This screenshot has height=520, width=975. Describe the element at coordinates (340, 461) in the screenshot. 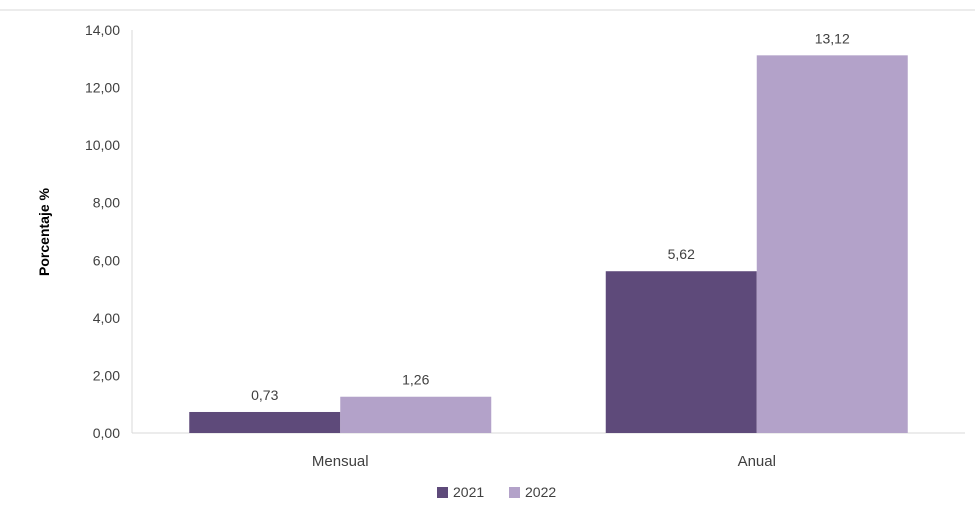

I see `category-label-mensual: Mensual` at that location.